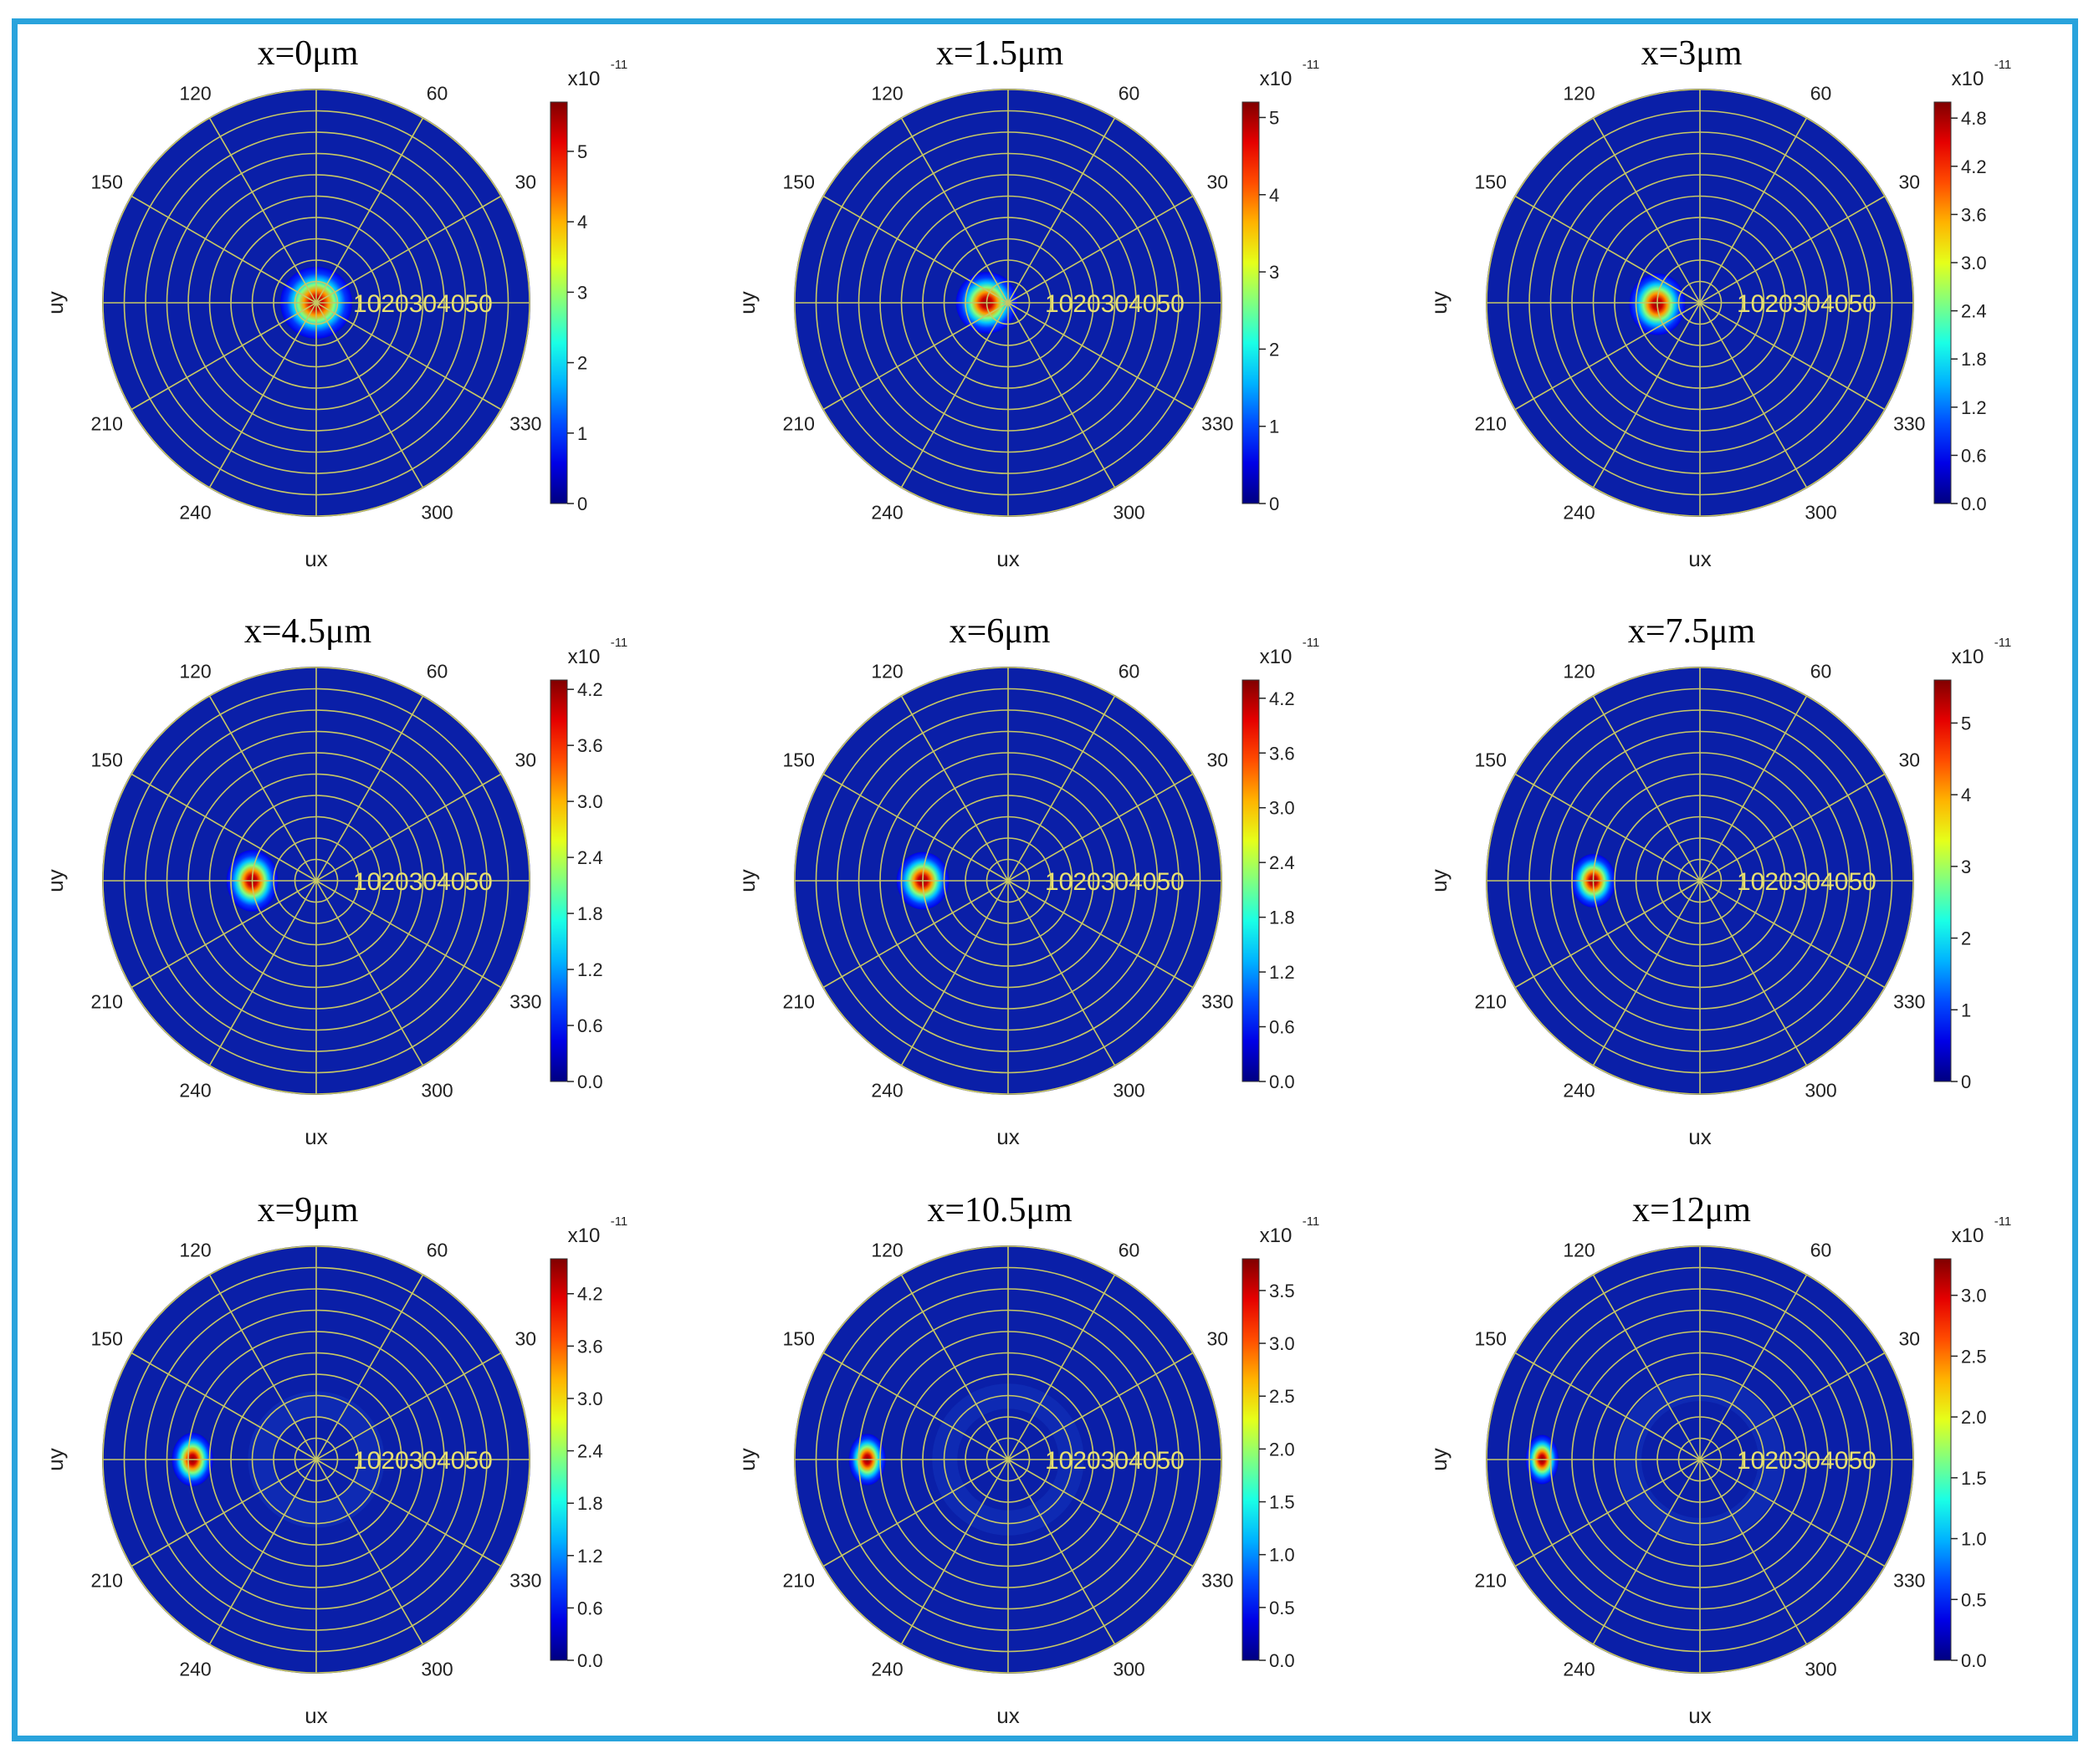 The image size is (2099, 1764). What do you see at coordinates (1001, 631) in the screenshot?
I see `panel-title: x=6μm` at bounding box center [1001, 631].